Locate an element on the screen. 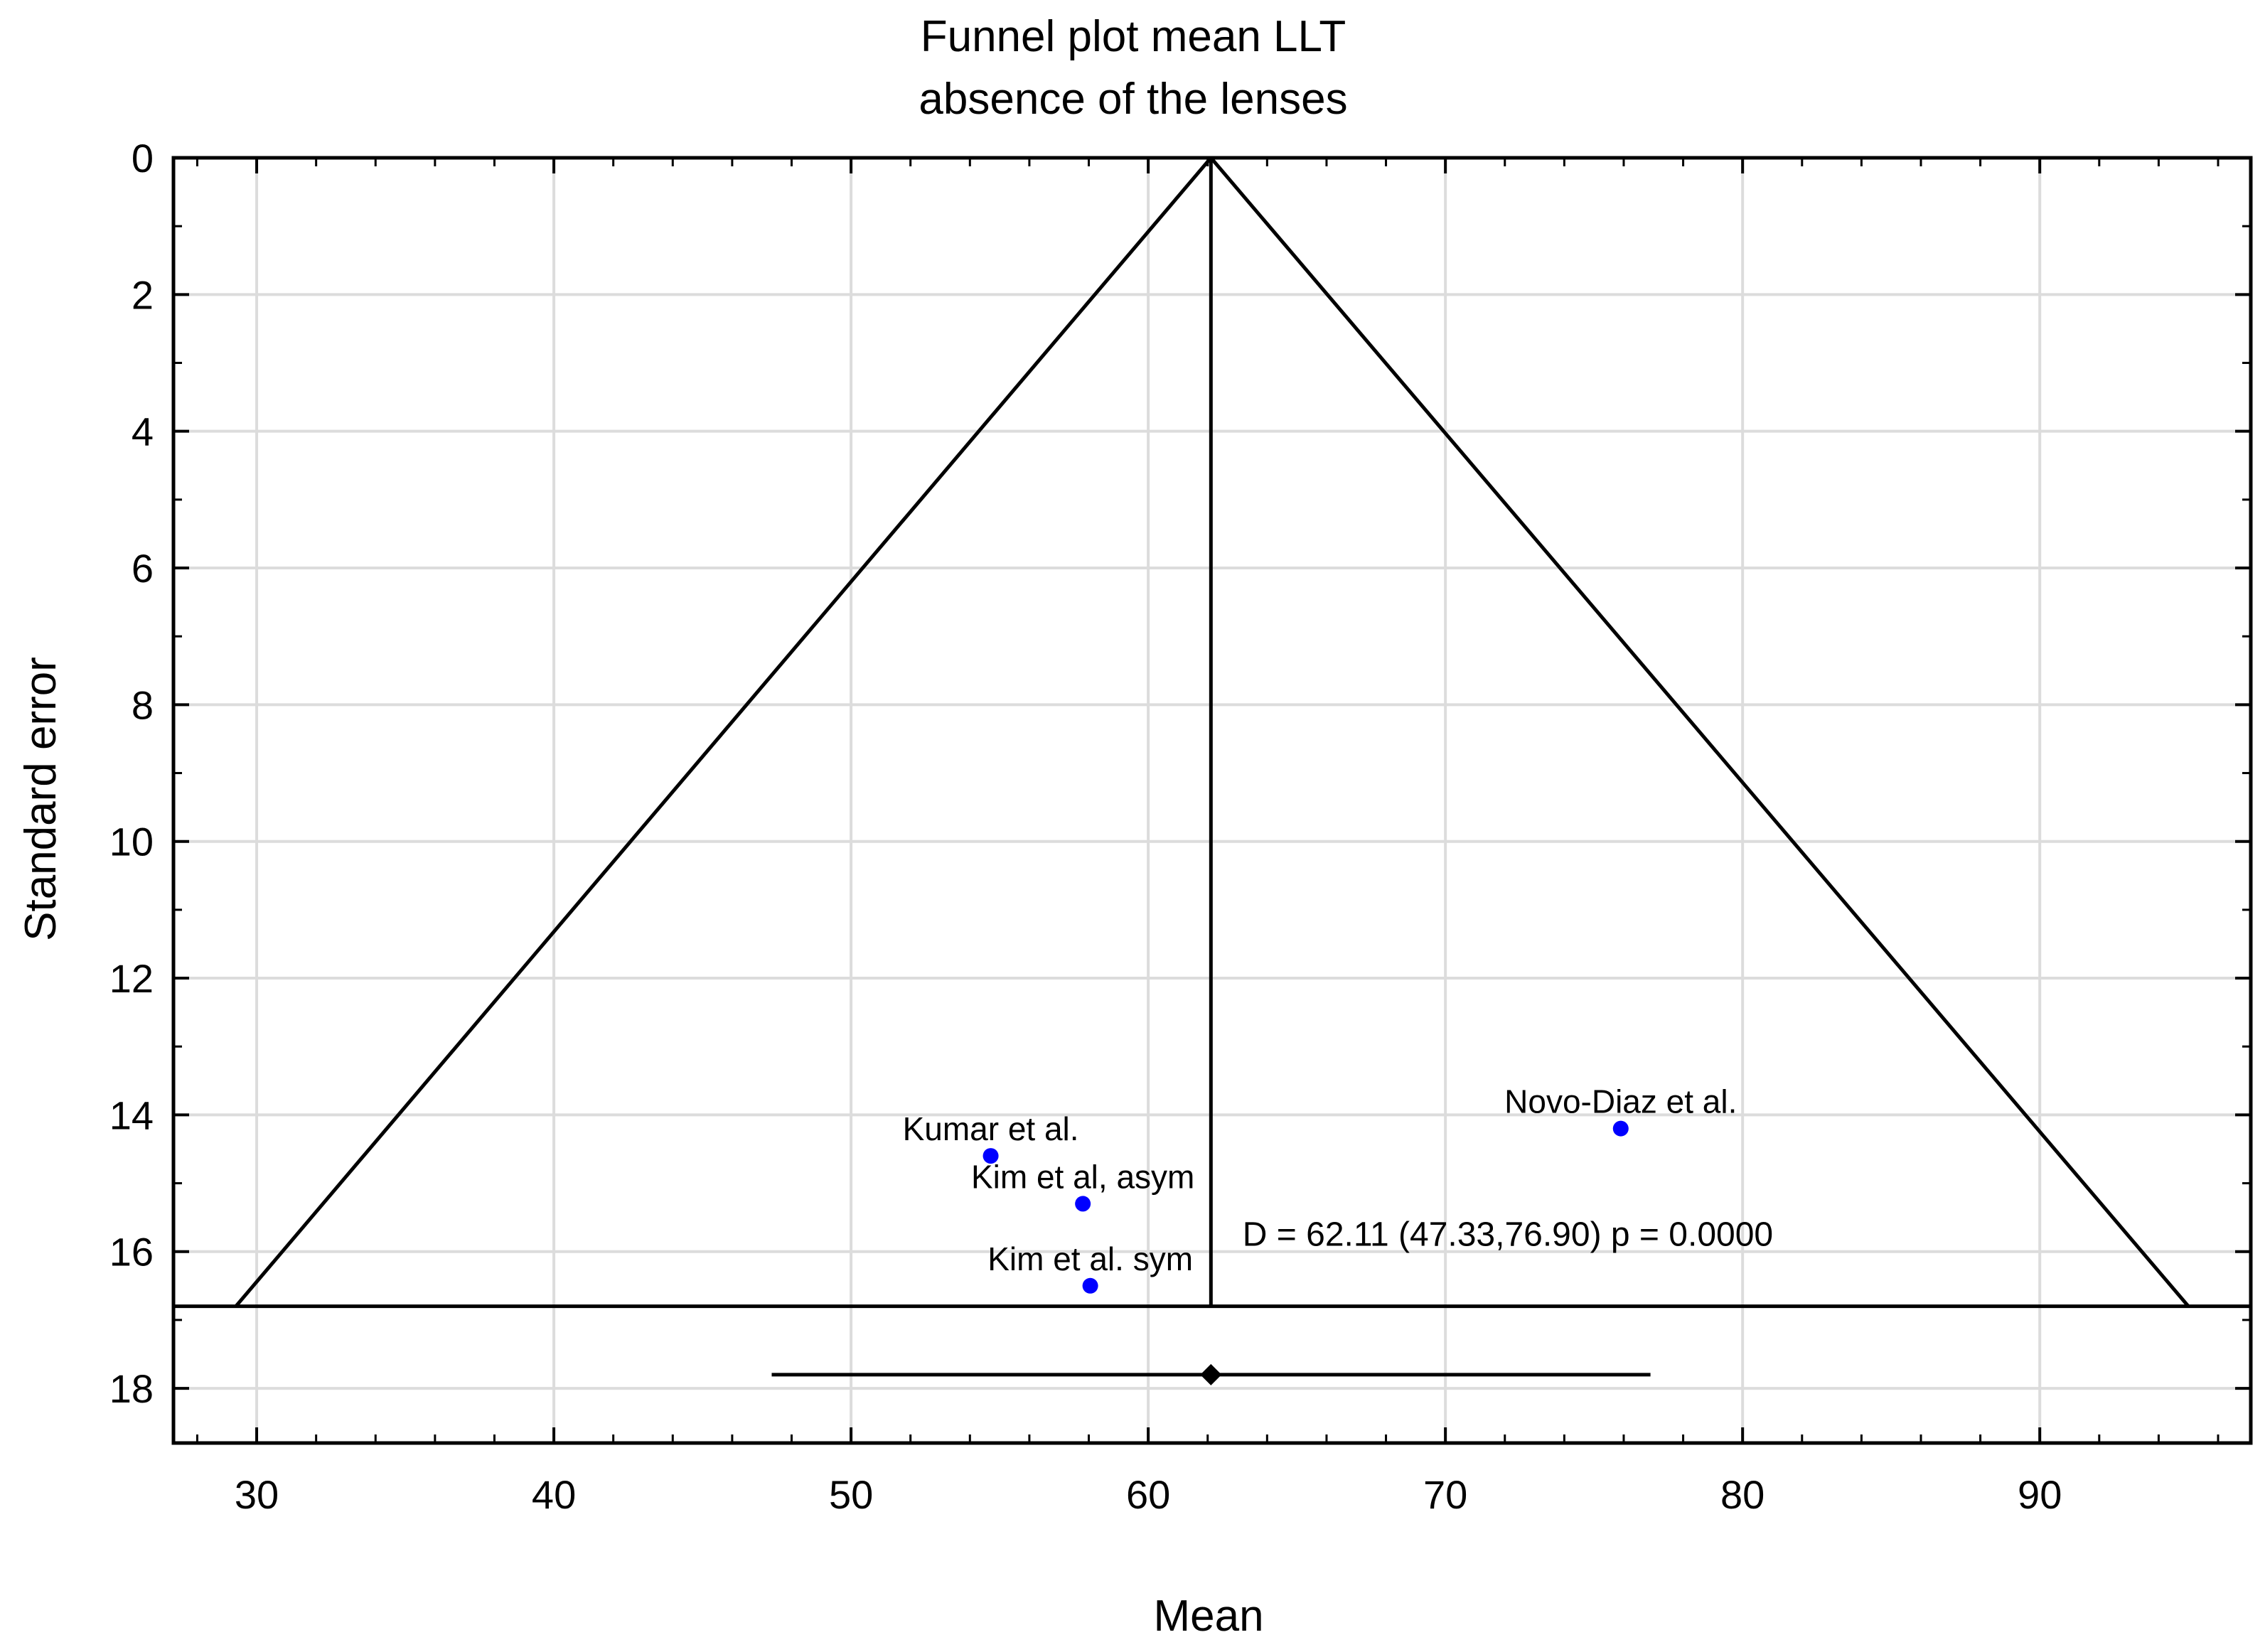 Image resolution: width=2265 pixels, height=1652 pixels. y-tick-label: 8 is located at coordinates (143, 704).